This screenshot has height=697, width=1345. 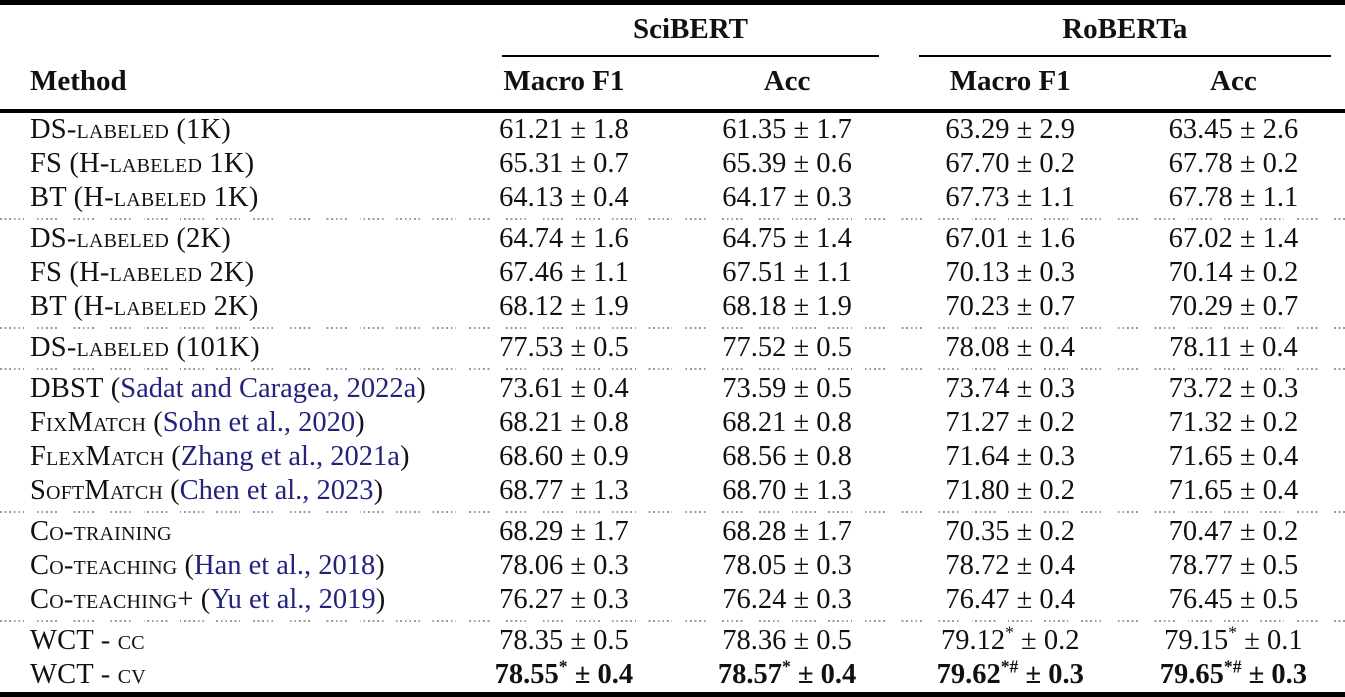 I want to click on metric-cell: 67.01 ± 1.6, so click(x=1010, y=238).